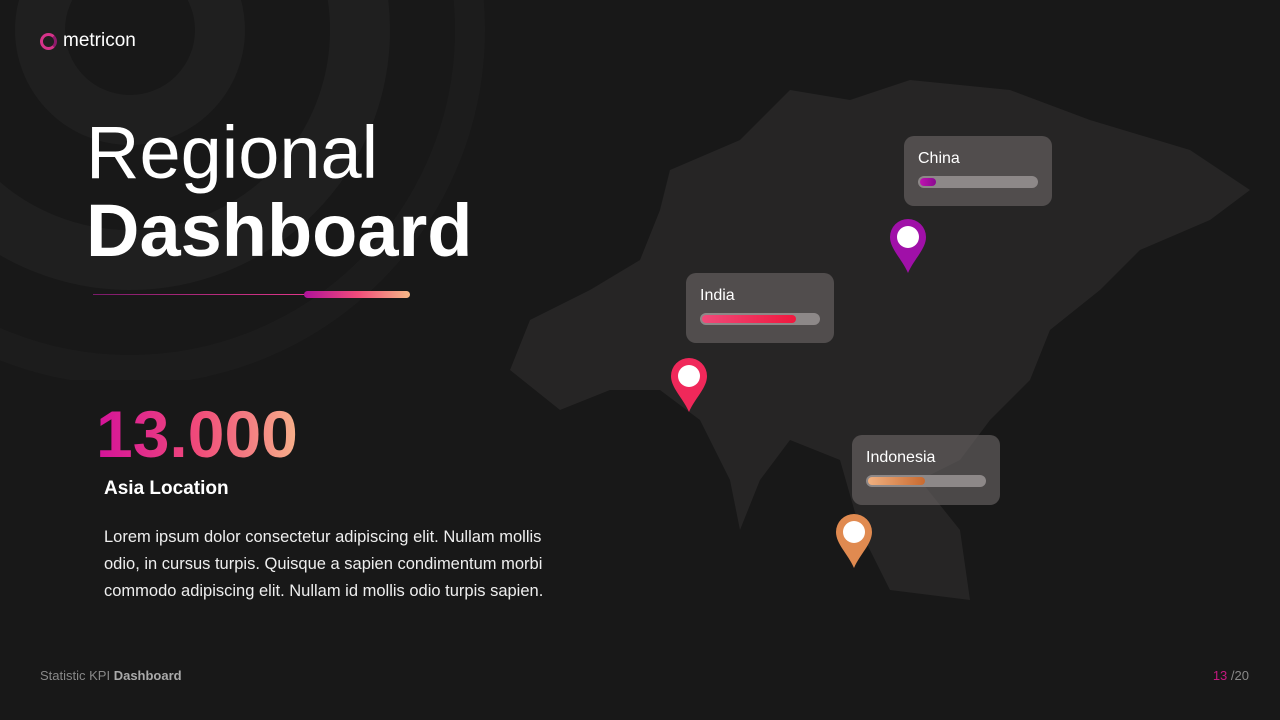  What do you see at coordinates (760, 308) in the screenshot?
I see `location-card-india: India` at bounding box center [760, 308].